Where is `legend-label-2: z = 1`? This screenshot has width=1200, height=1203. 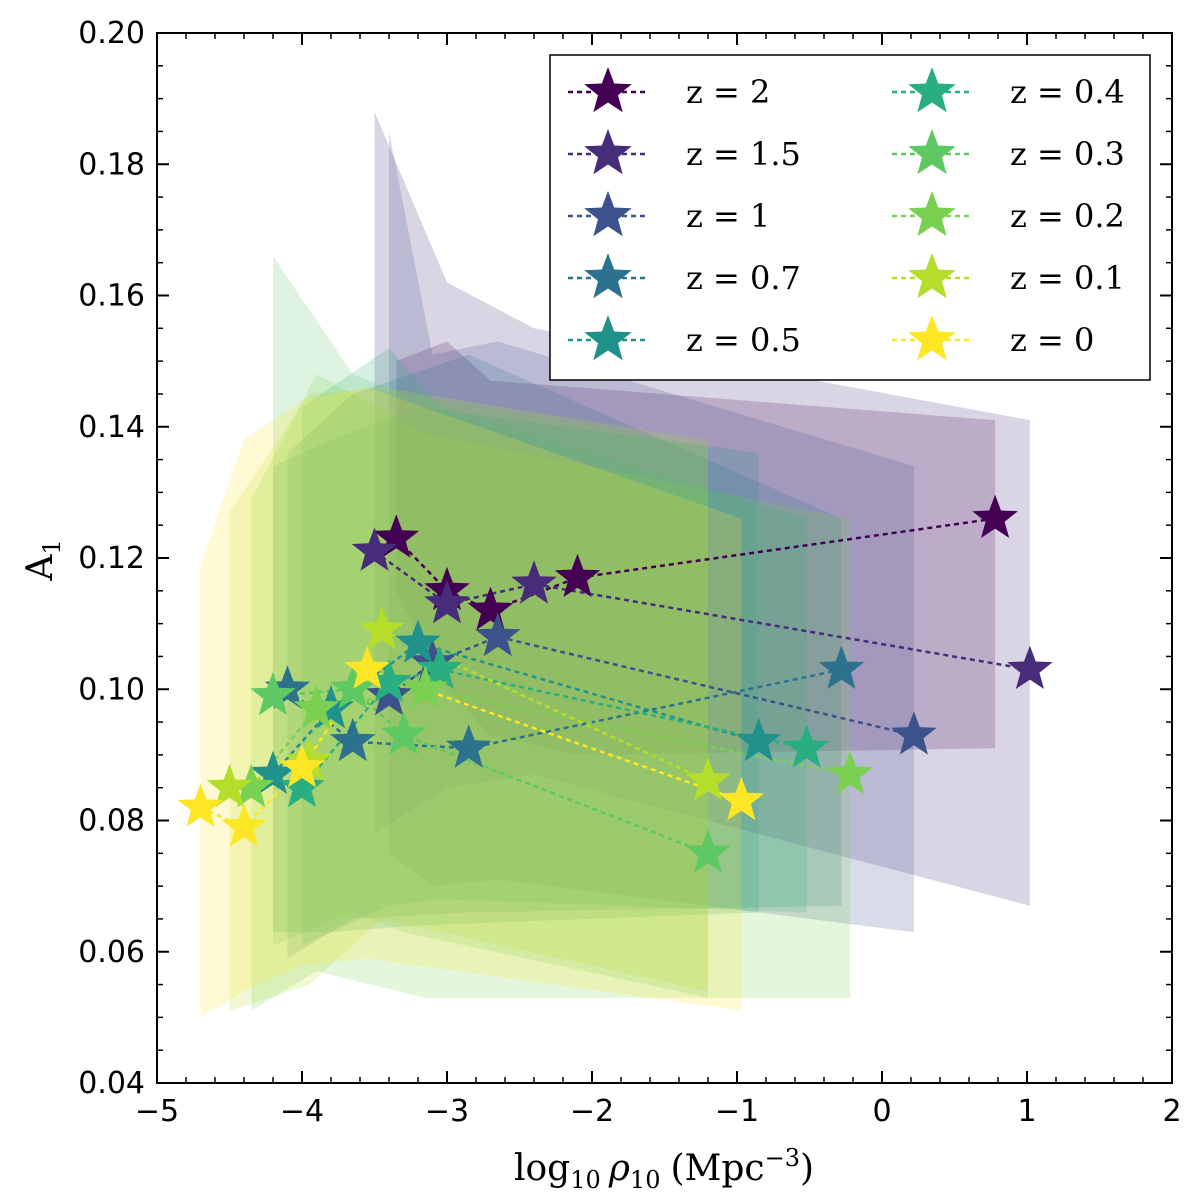 legend-label-2: z = 1 is located at coordinates (728, 216).